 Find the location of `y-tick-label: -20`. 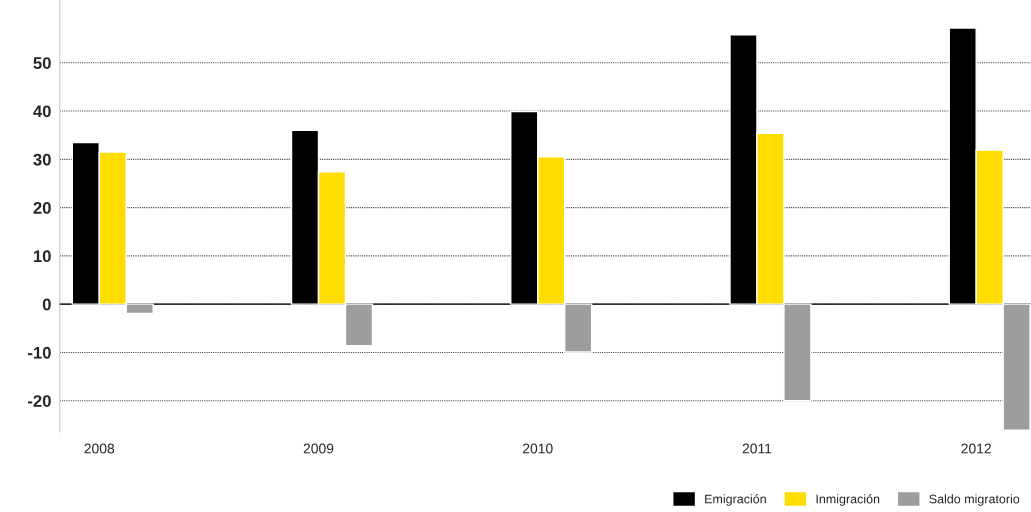

y-tick-label: -20 is located at coordinates (39, 401).